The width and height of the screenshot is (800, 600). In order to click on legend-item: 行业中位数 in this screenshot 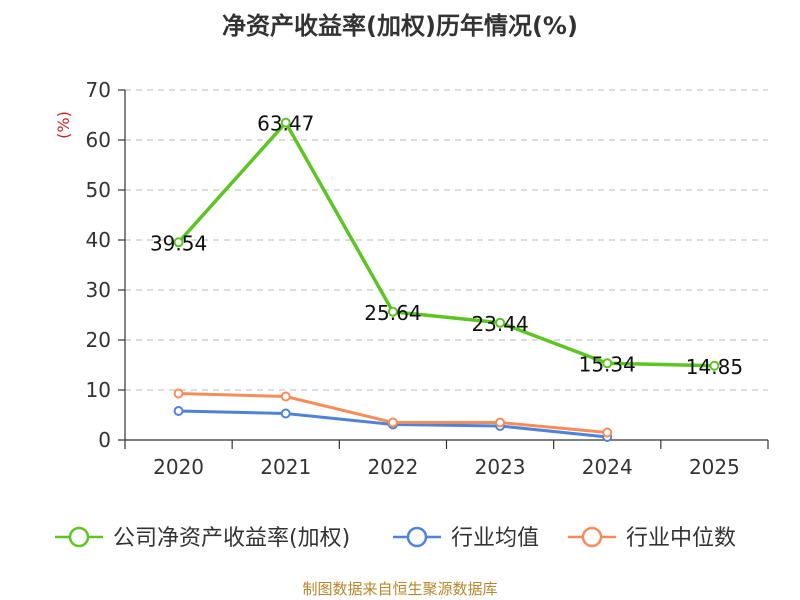, I will do `click(652, 538)`.